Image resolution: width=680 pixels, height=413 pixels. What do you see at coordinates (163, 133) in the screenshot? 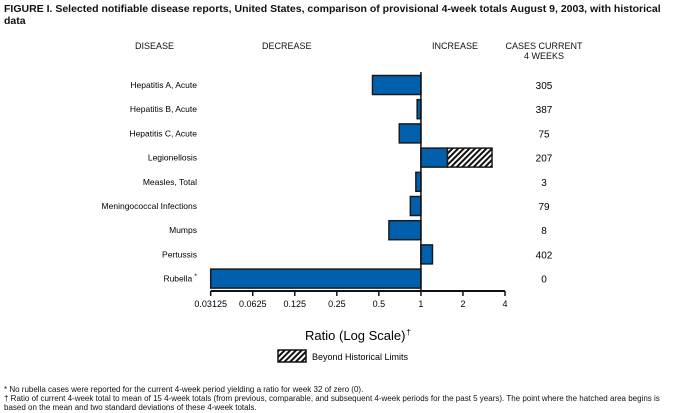
I see `category-label: Hepatitis C, Acute` at bounding box center [163, 133].